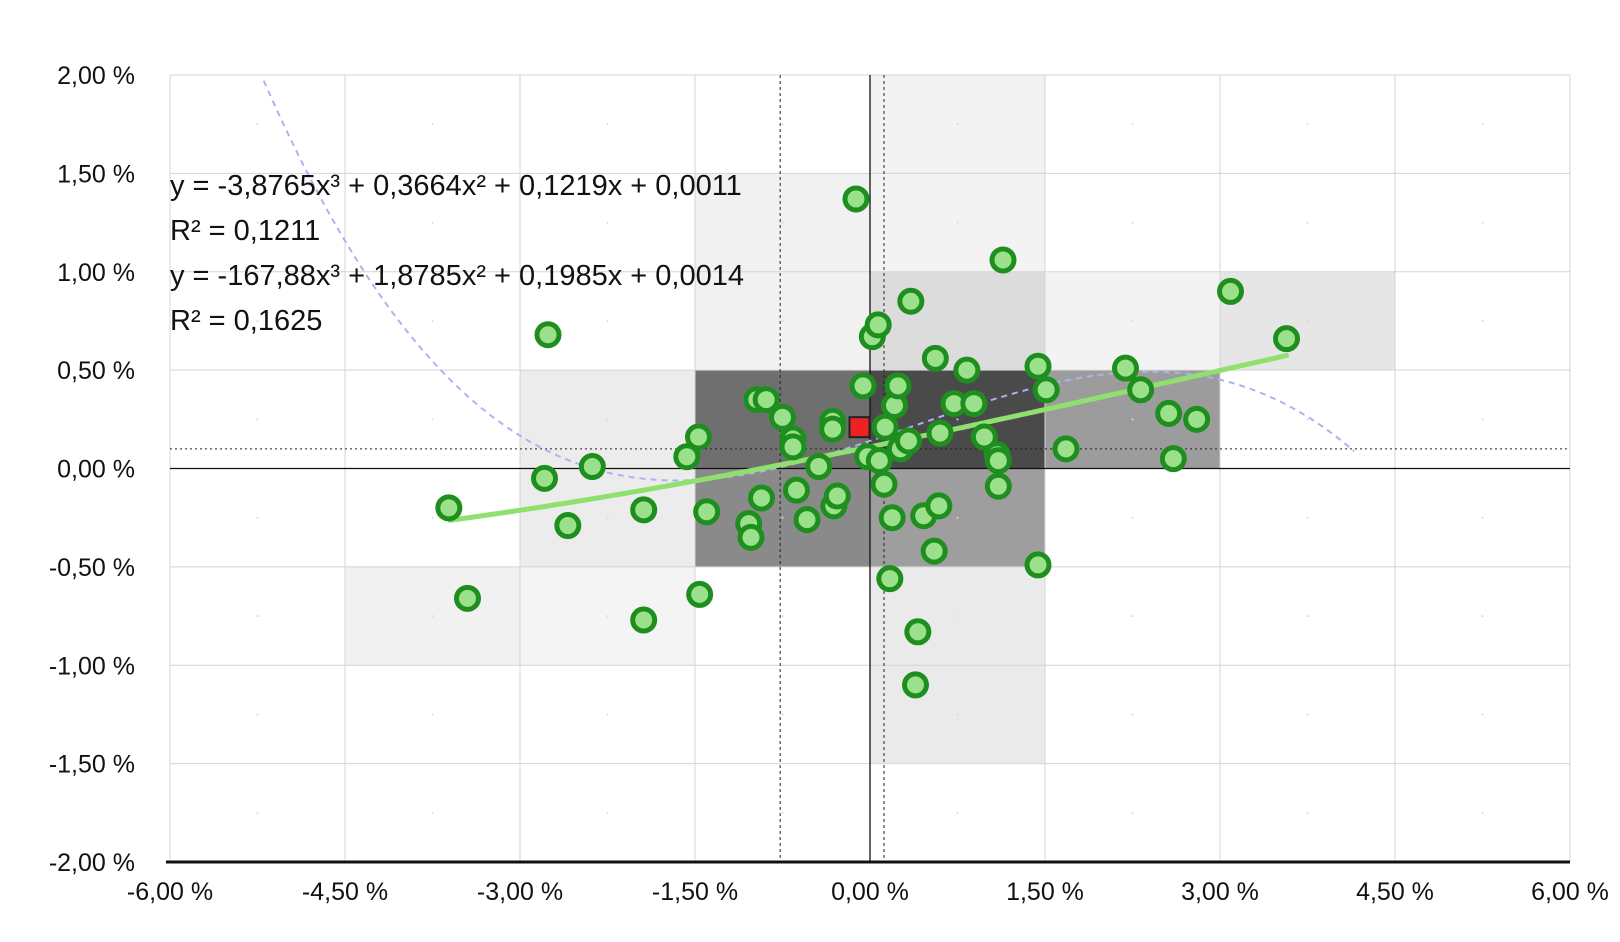 The width and height of the screenshot is (1620, 942). I want to click on highlight-marker-group, so click(859, 427).